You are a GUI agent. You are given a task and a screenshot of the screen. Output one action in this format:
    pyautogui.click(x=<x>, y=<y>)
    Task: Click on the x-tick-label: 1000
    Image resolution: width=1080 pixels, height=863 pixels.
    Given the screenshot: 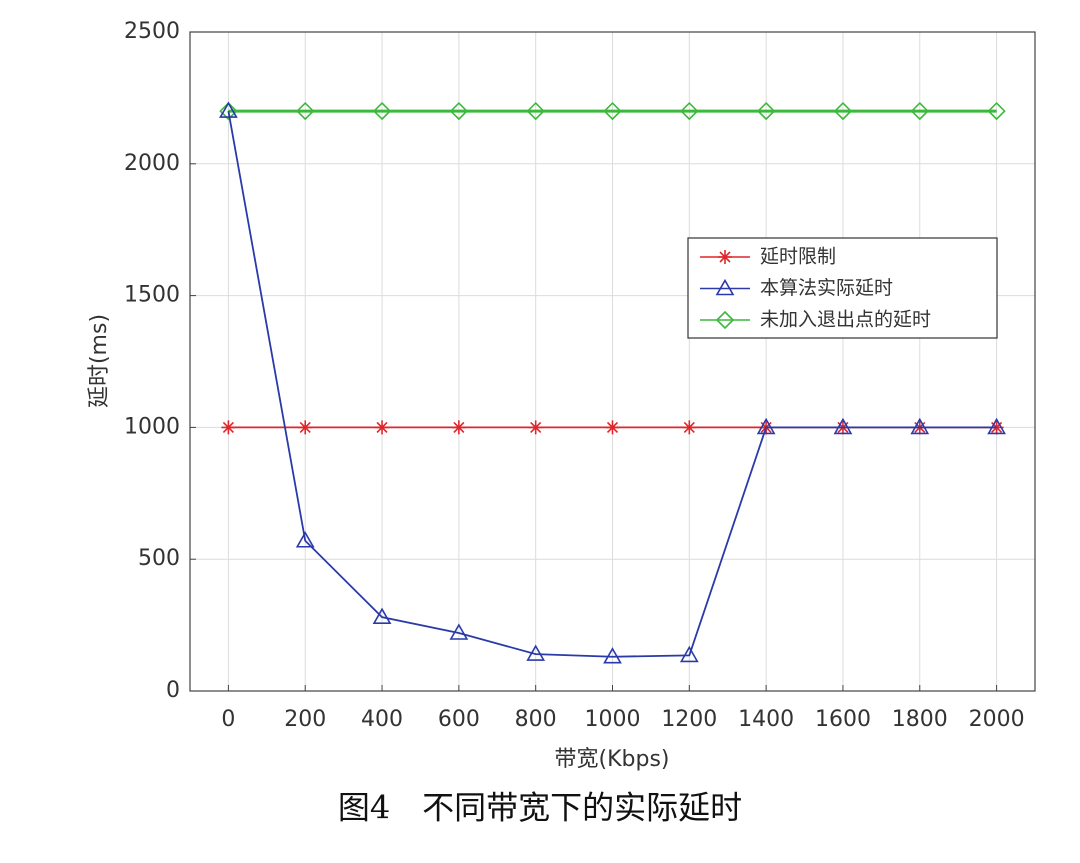 What is the action you would take?
    pyautogui.click(x=613, y=719)
    